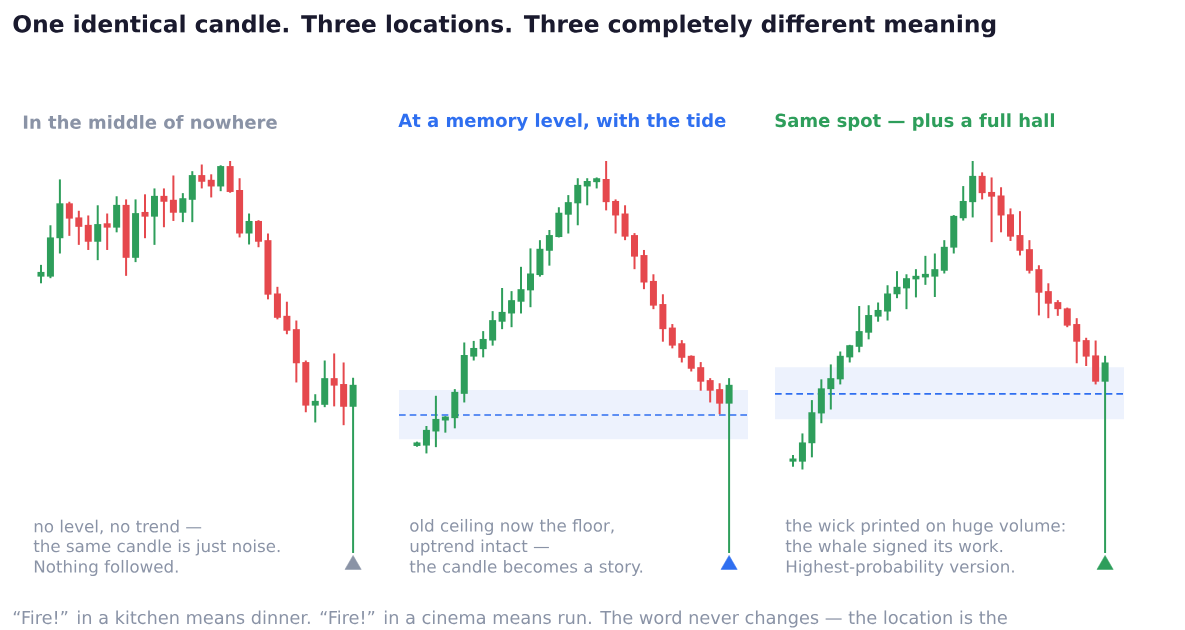  I want to click on text: “Fire!” in a kitchen means dinner. “Fire!” in a cinema means run. The word never changes — the location is the, so click(510, 619).